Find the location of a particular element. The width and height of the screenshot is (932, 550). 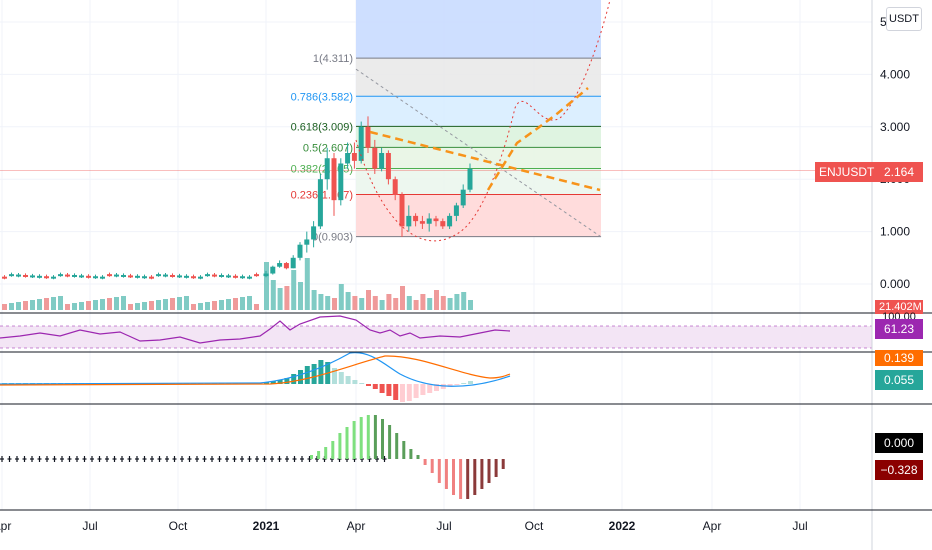

time-axis-label: Apr is located at coordinates (356, 526).